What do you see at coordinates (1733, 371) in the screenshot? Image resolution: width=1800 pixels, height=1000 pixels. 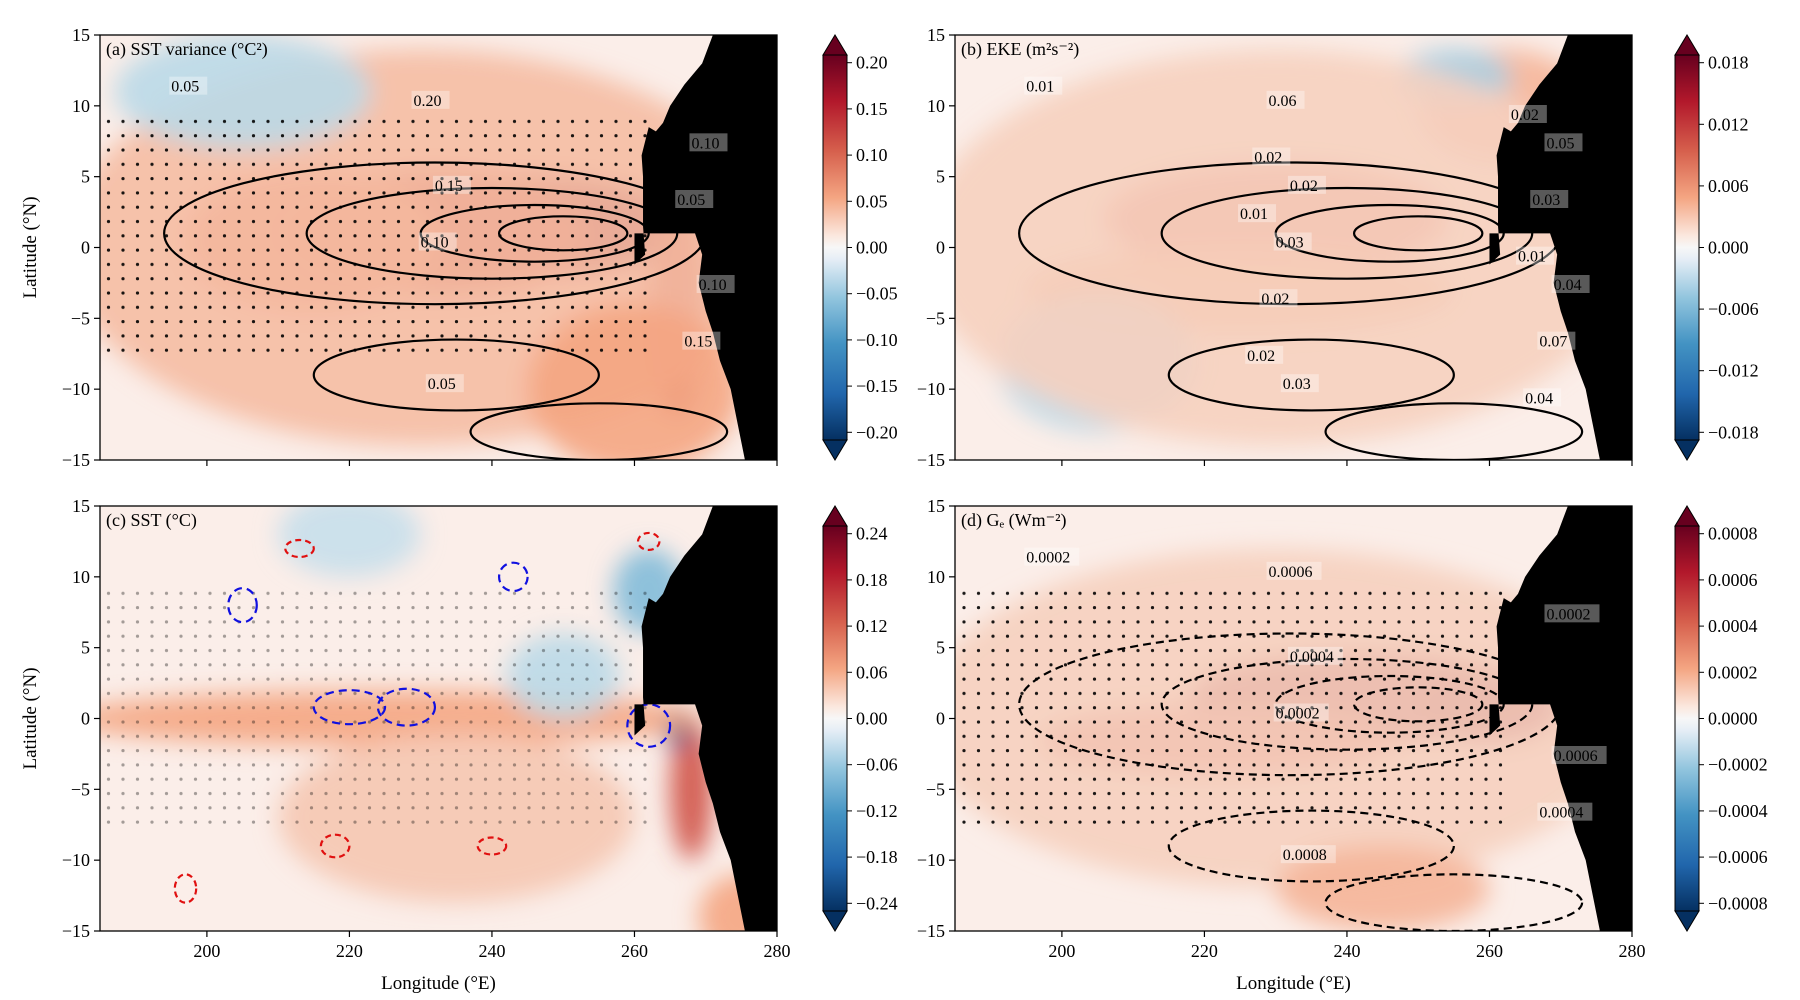 I see `colorbar-tick-label: −0.012` at bounding box center [1733, 371].